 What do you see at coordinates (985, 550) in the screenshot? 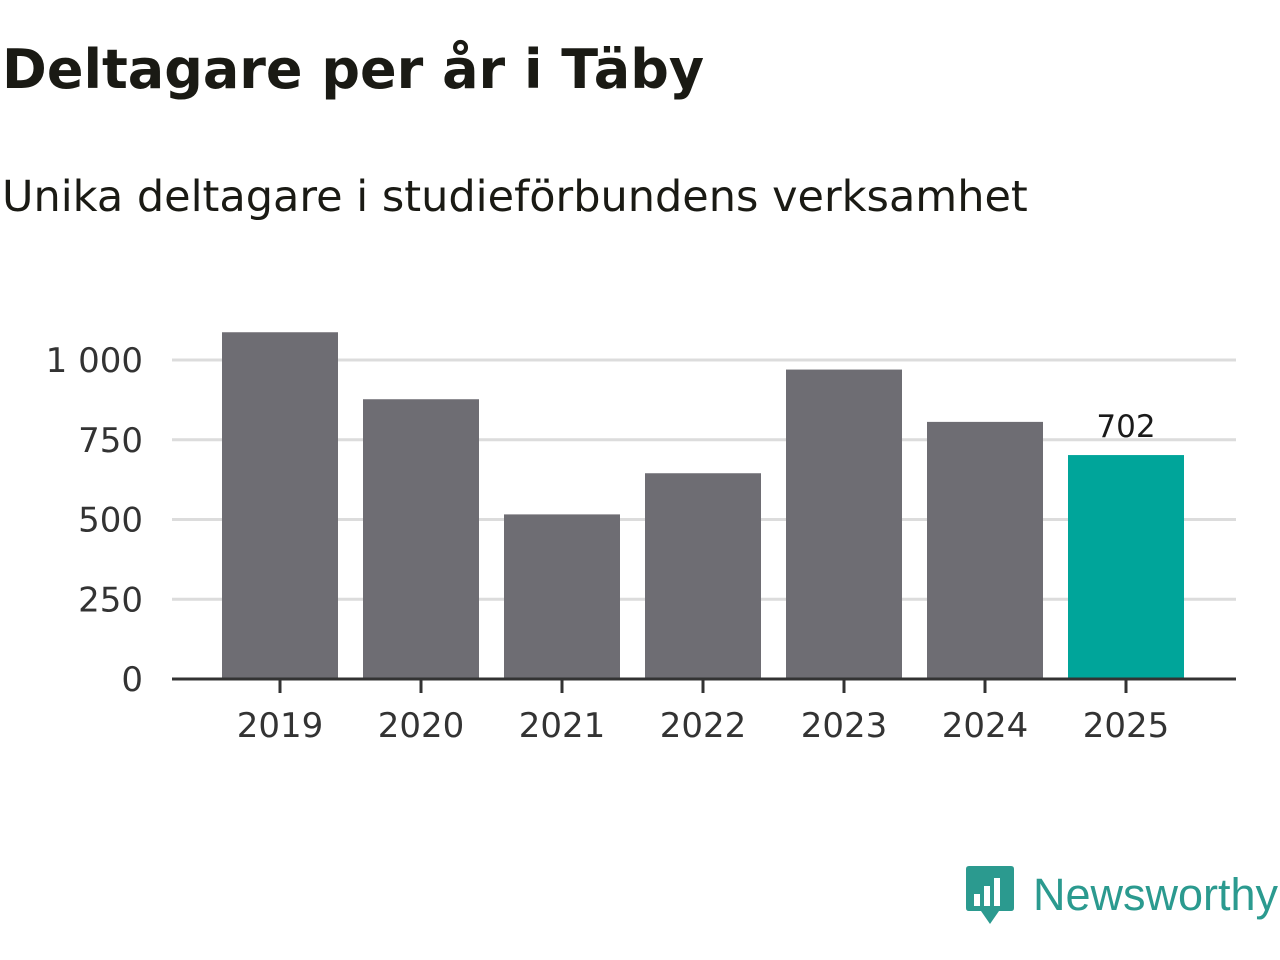
I see `bar-2024` at bounding box center [985, 550].